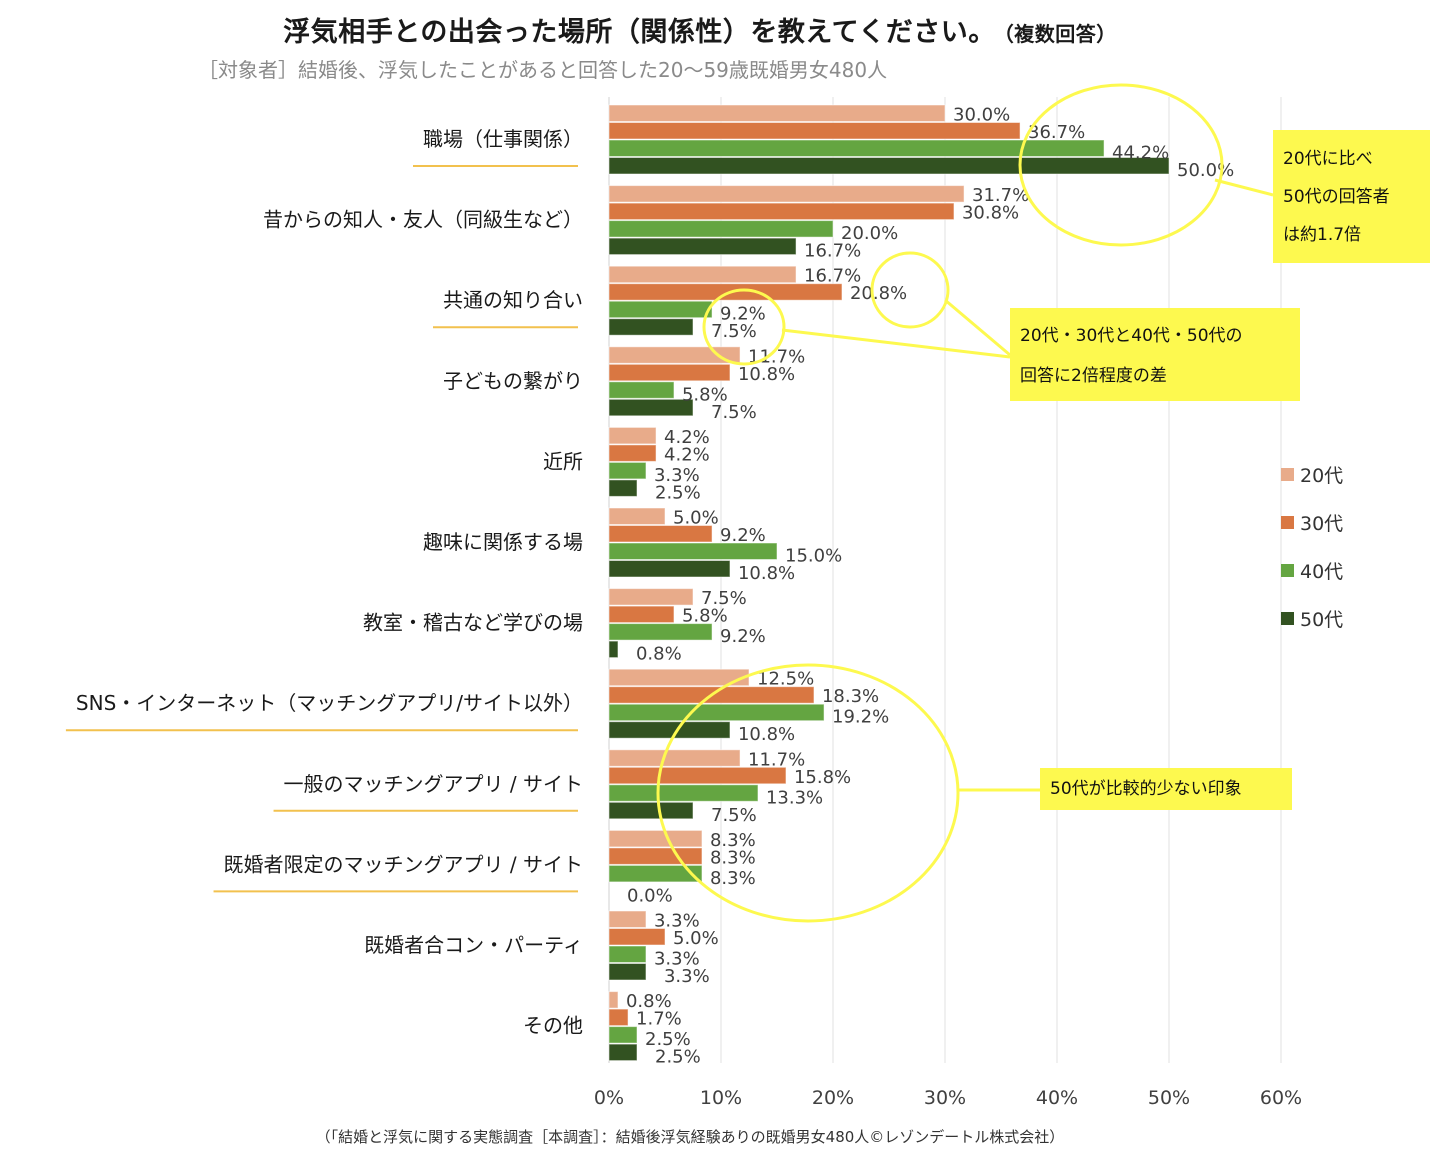  I want to click on value-label: 1.7%, so click(659, 1019).